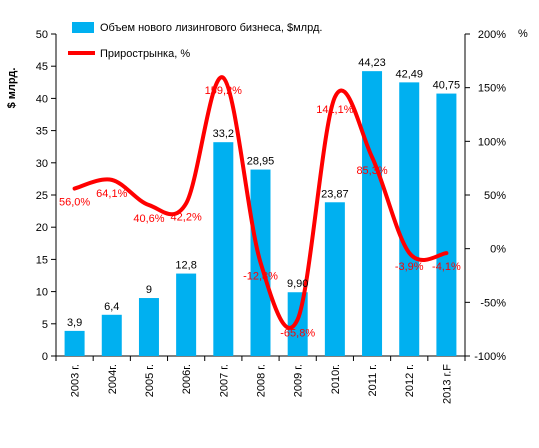 The width and height of the screenshot is (539, 448). Describe the element at coordinates (409, 267) in the screenshot. I see `line-value-label: -3,9%` at that location.